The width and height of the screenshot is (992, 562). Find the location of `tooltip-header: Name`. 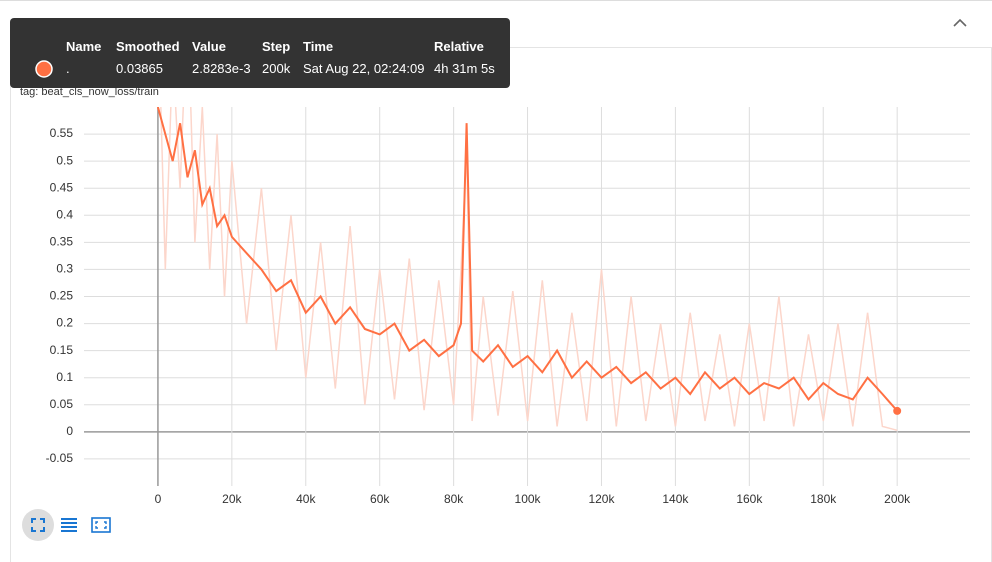

tooltip-header: Name is located at coordinates (84, 46).